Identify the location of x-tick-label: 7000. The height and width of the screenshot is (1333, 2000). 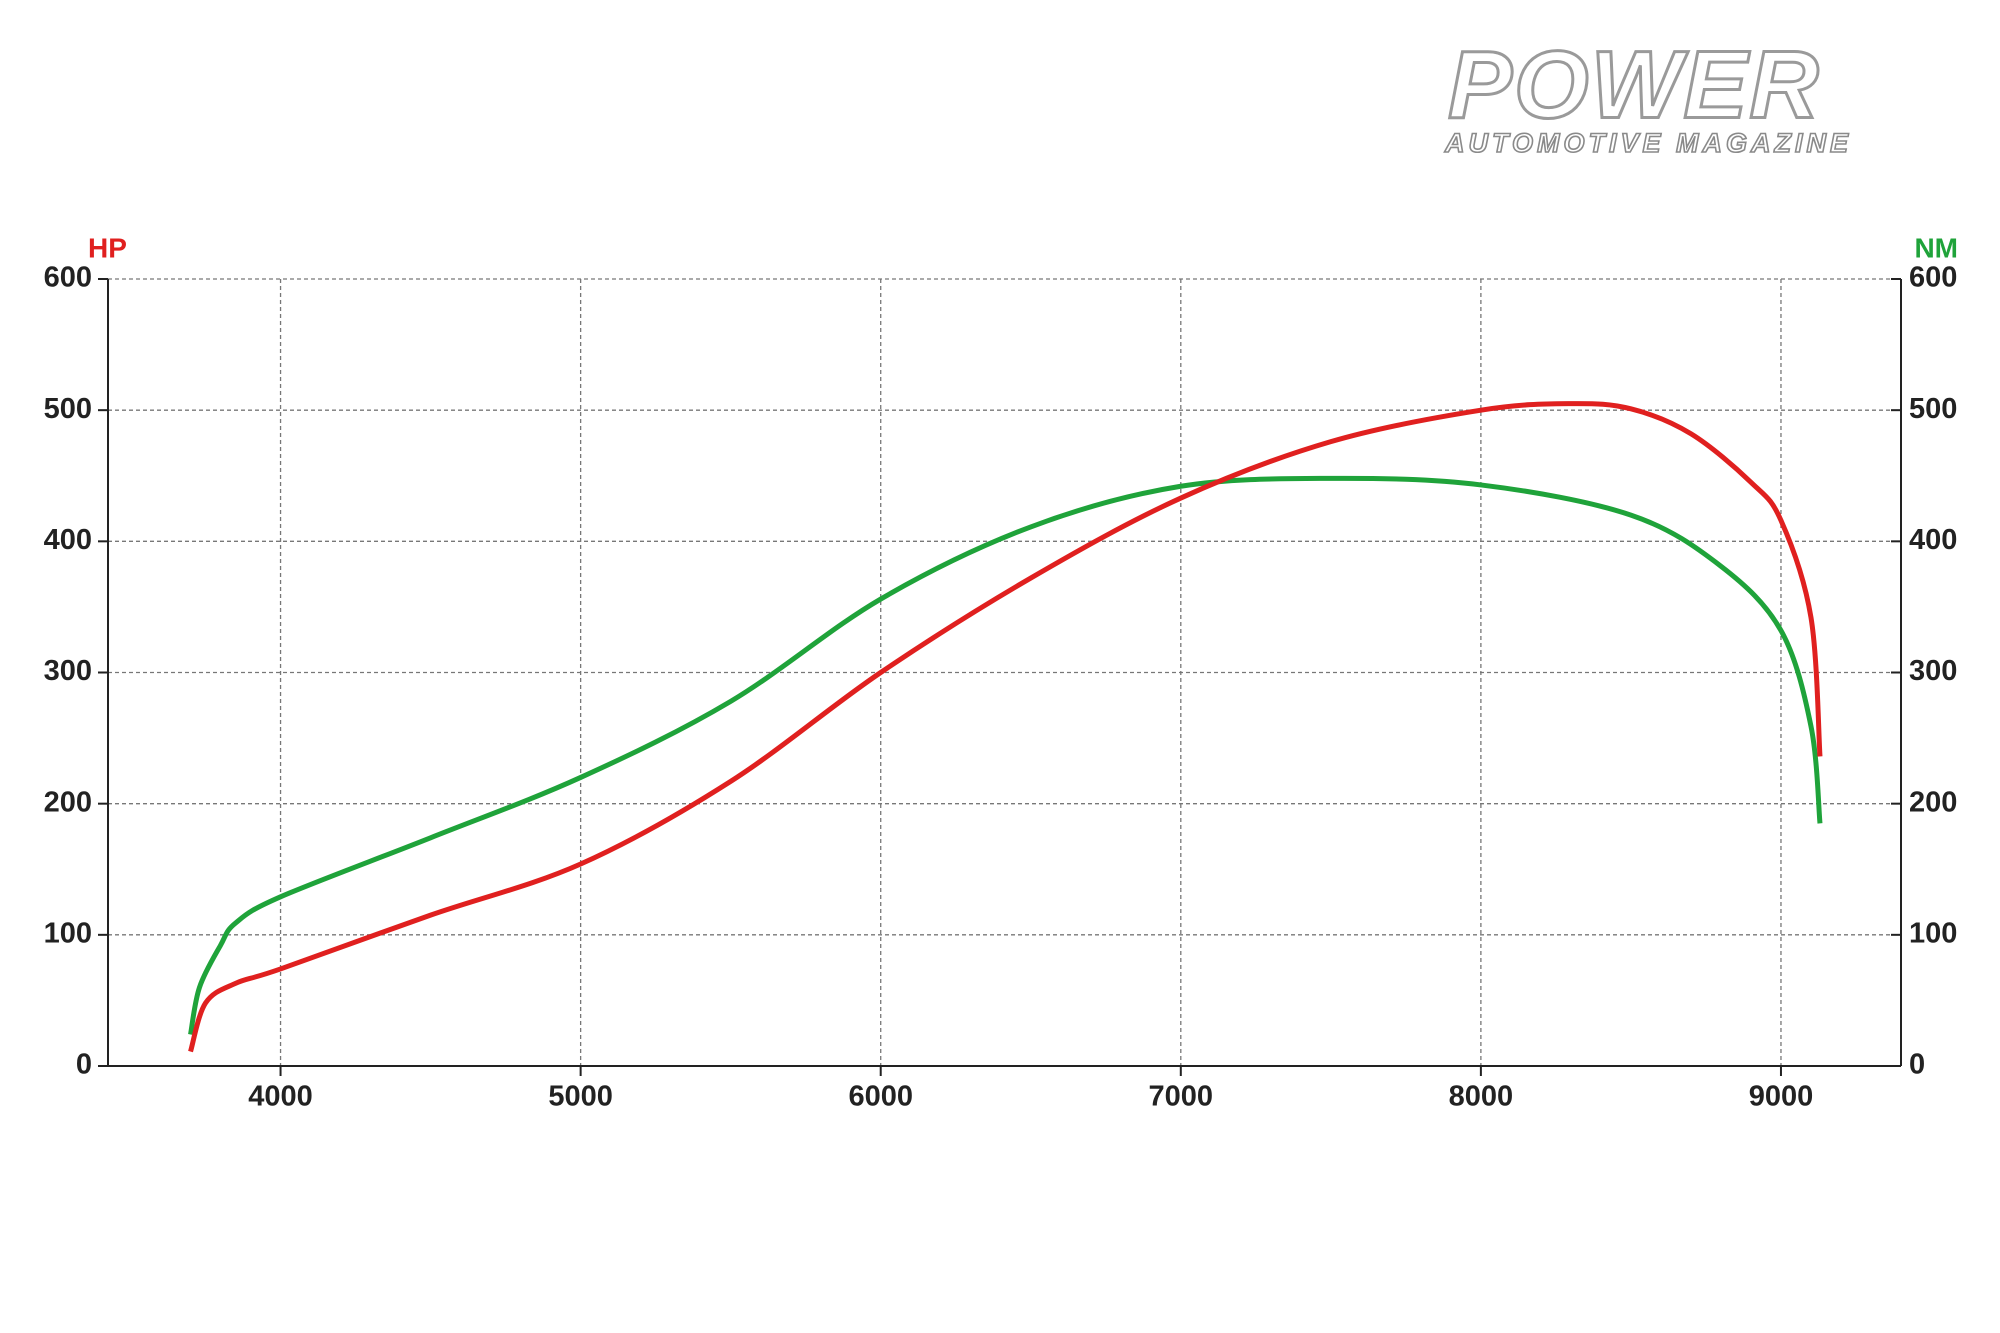
(1181, 1097).